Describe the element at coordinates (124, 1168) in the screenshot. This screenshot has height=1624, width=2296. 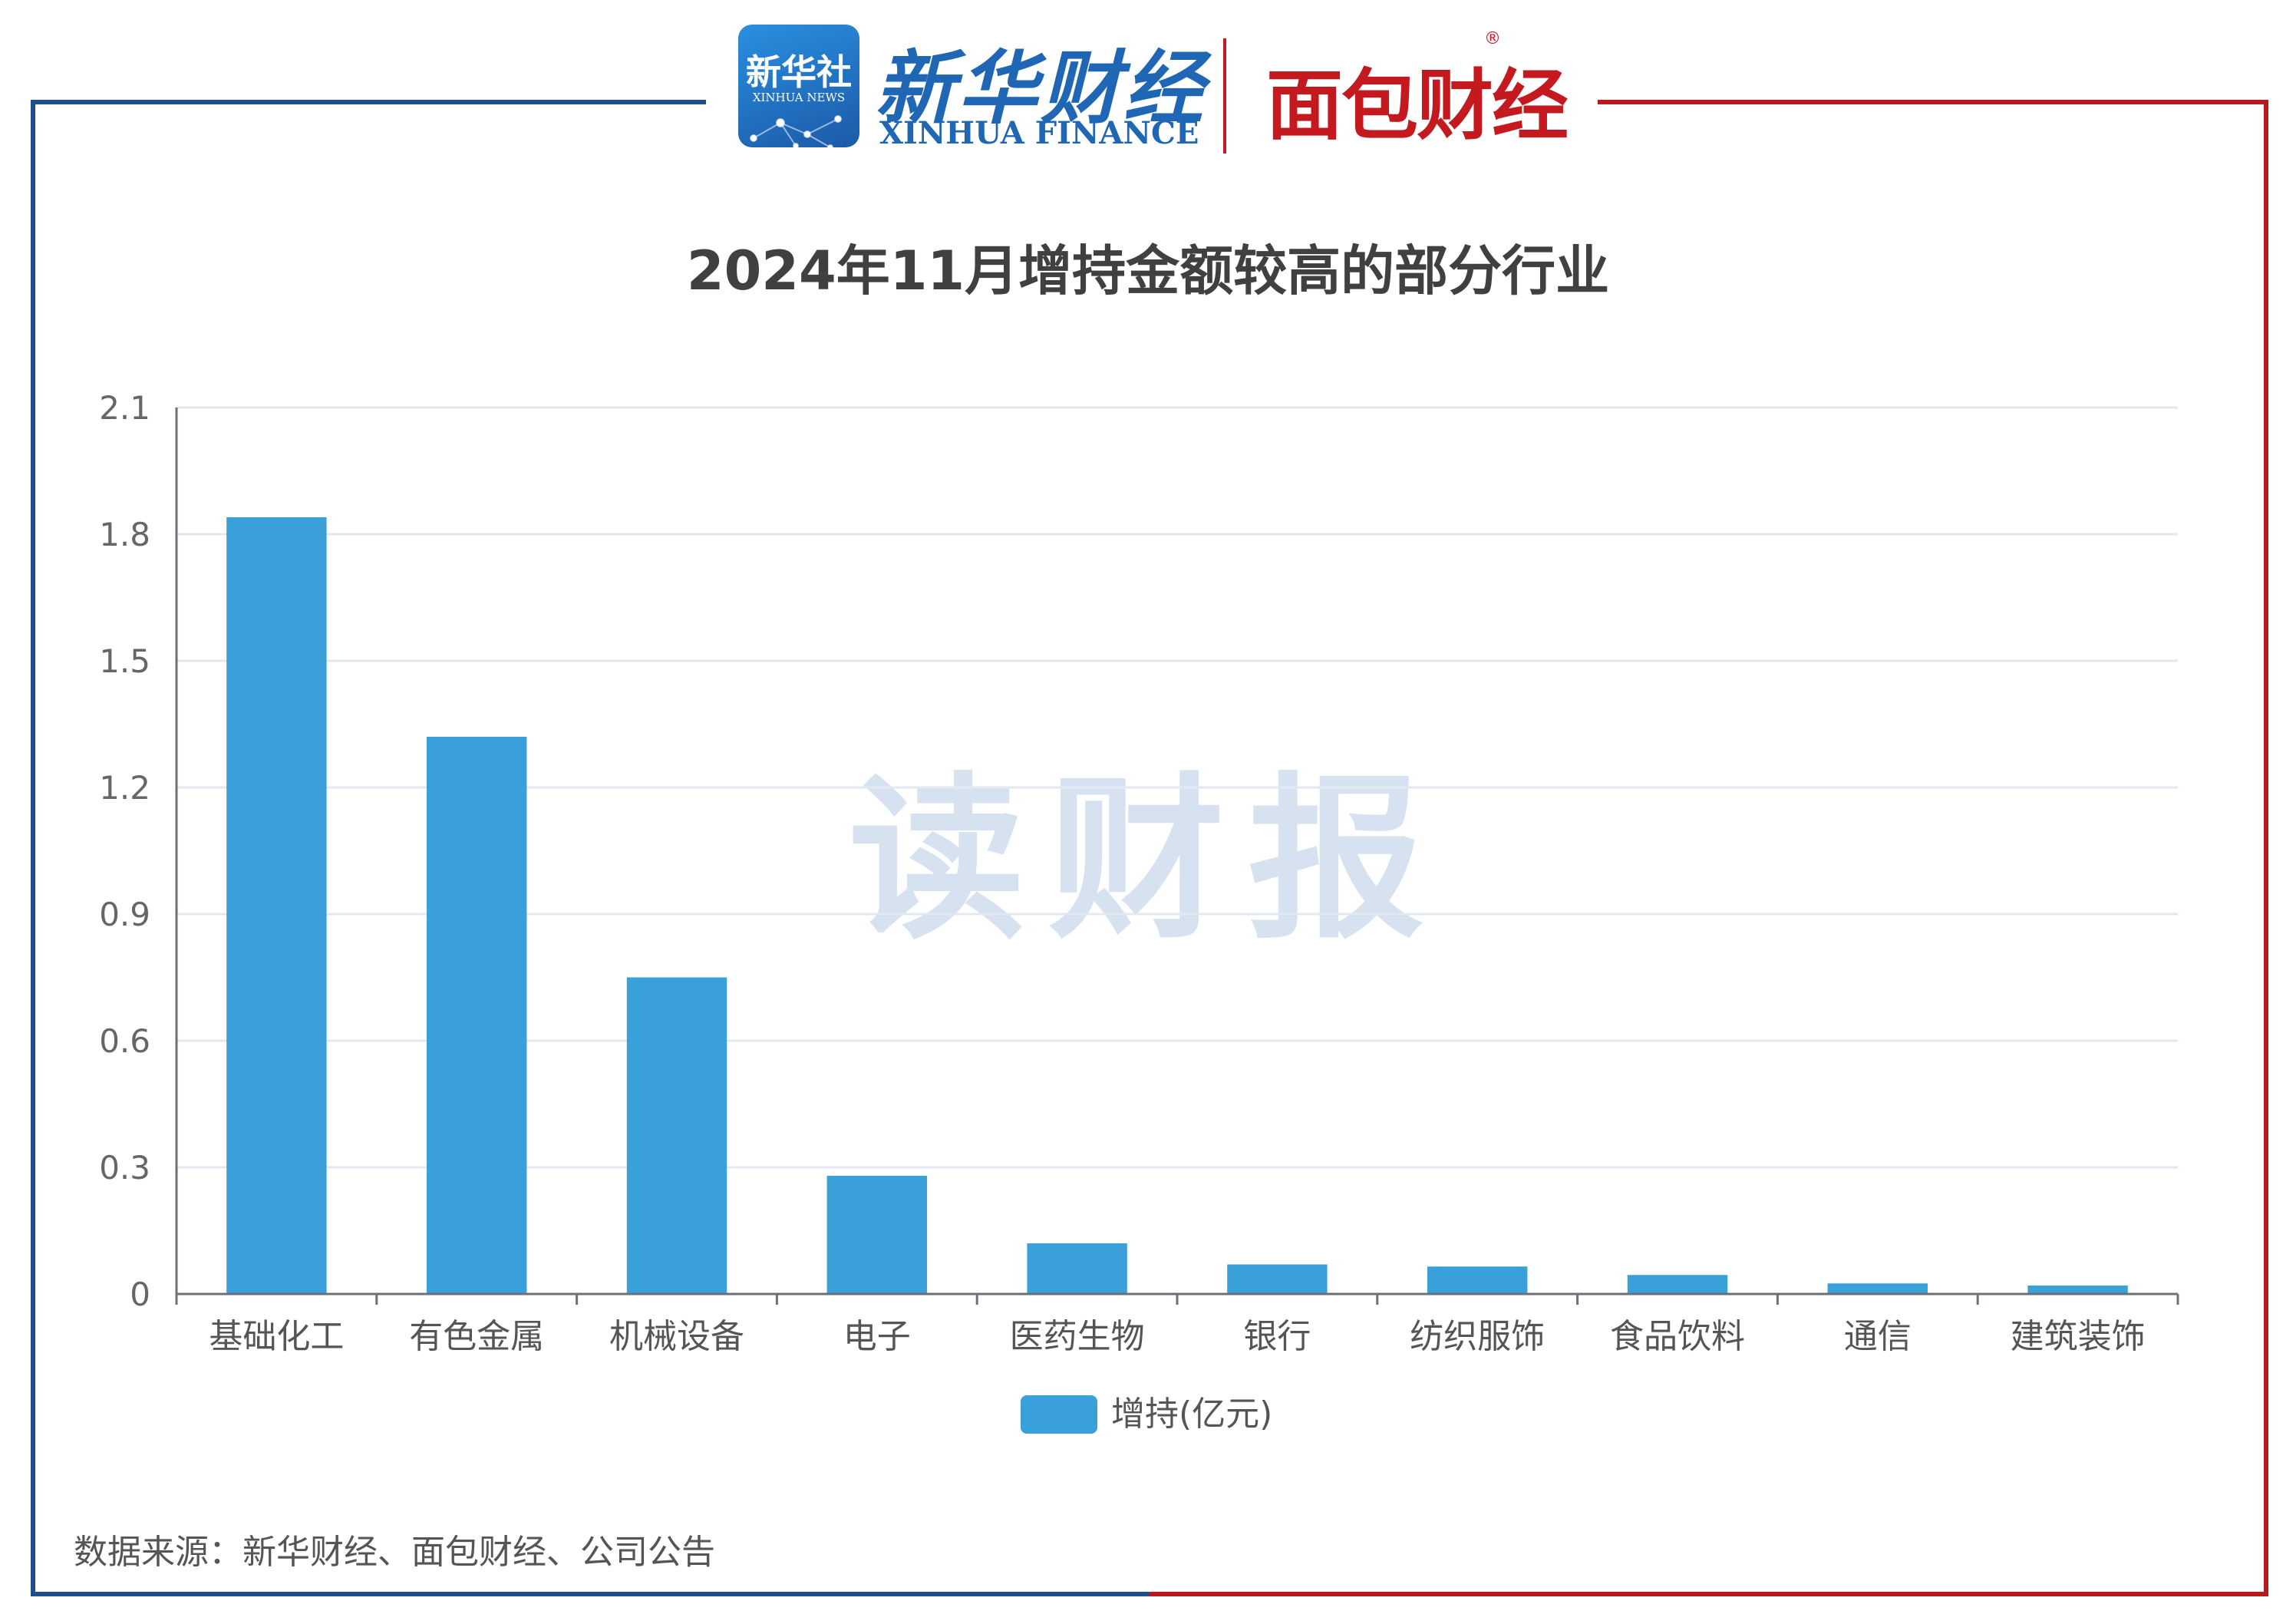
I see `y-tick-label: 0.3` at that location.